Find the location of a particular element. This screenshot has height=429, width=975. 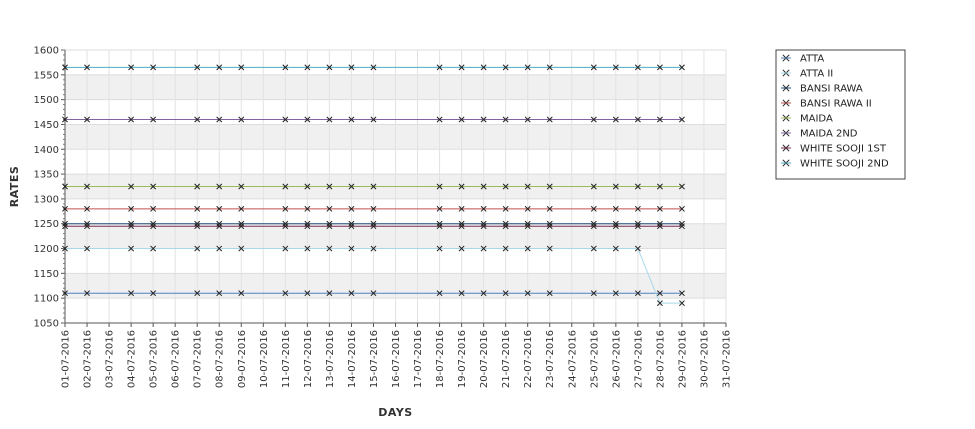

legend-entry: MAIDA 2ND is located at coordinates (829, 134).